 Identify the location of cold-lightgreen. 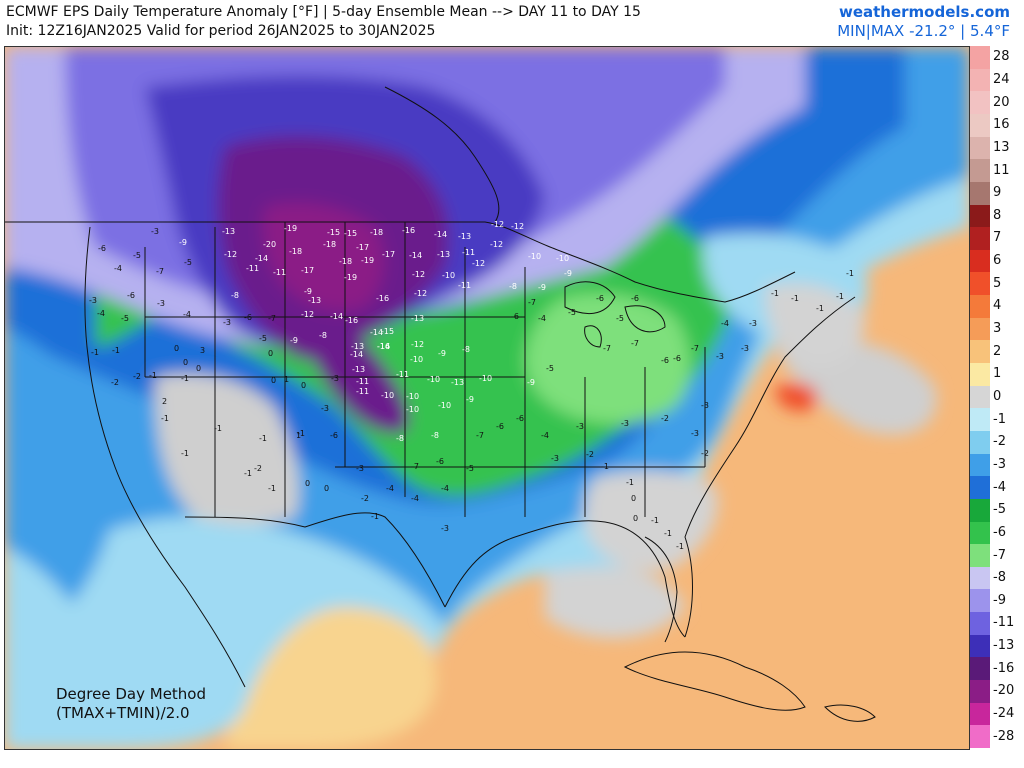
(607, 358).